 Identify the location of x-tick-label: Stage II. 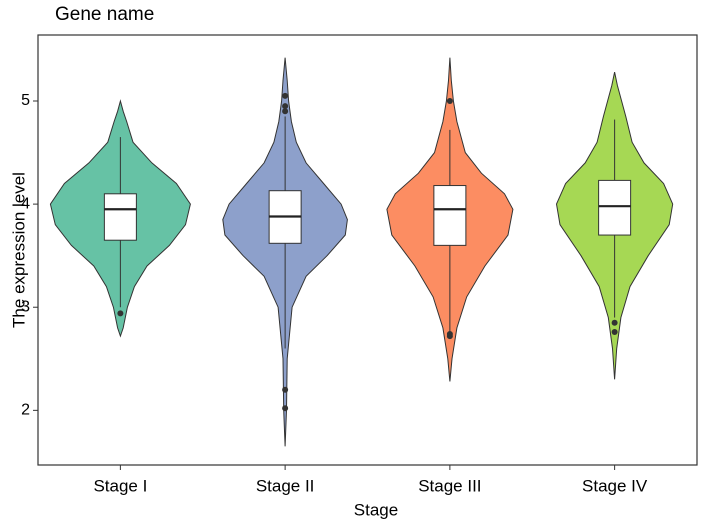
(285, 485).